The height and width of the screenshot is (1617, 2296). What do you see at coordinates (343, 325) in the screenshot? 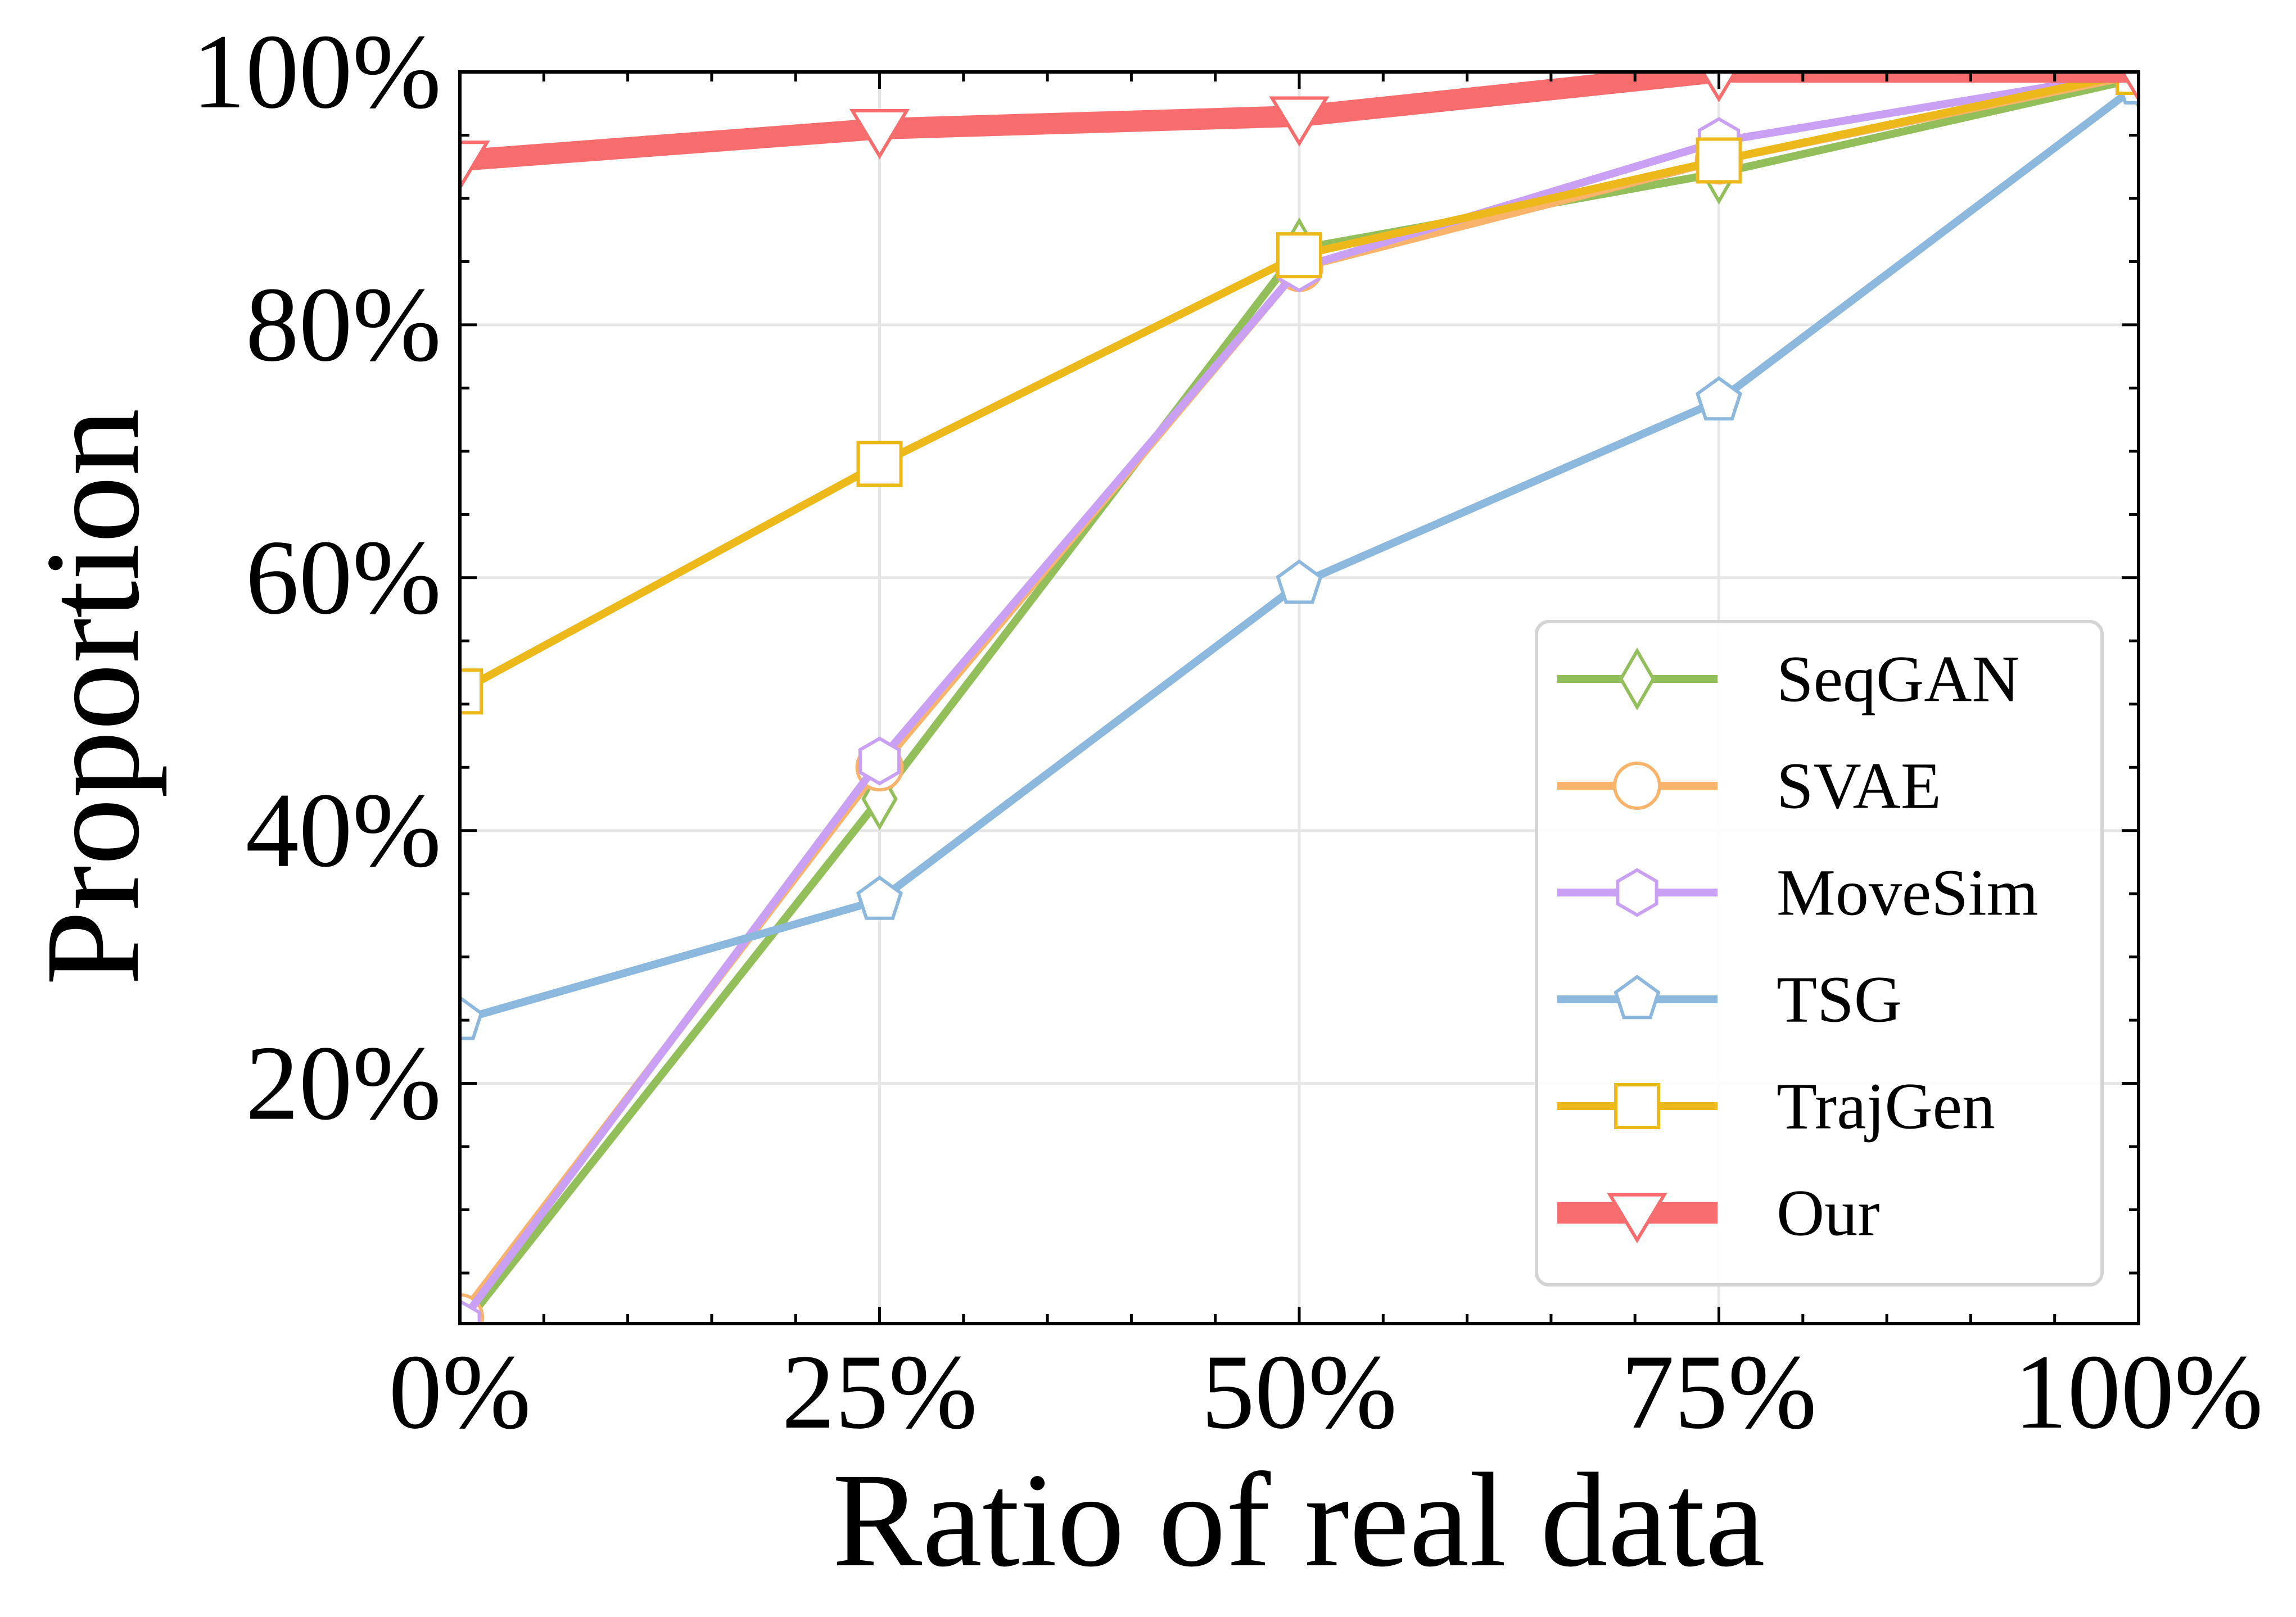
I see `y-tick-label: 80%` at bounding box center [343, 325].